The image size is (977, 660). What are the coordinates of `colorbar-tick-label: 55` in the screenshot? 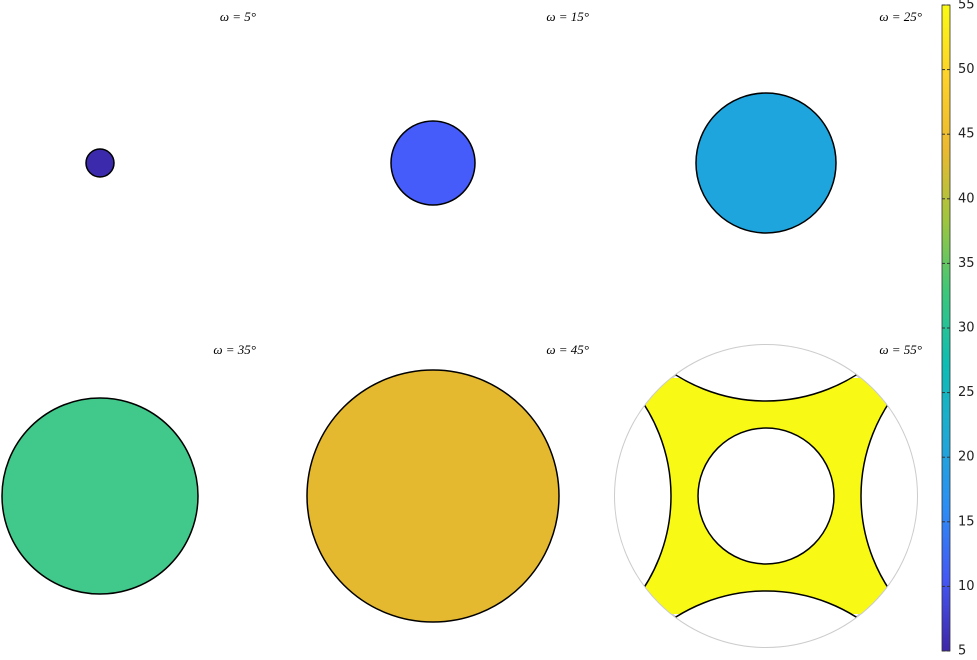 It's located at (966, 6).